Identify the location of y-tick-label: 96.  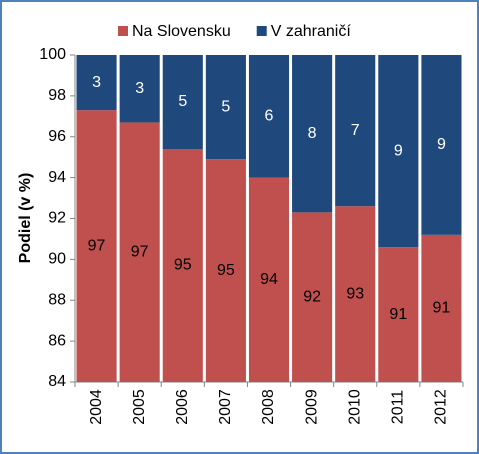
(57, 136).